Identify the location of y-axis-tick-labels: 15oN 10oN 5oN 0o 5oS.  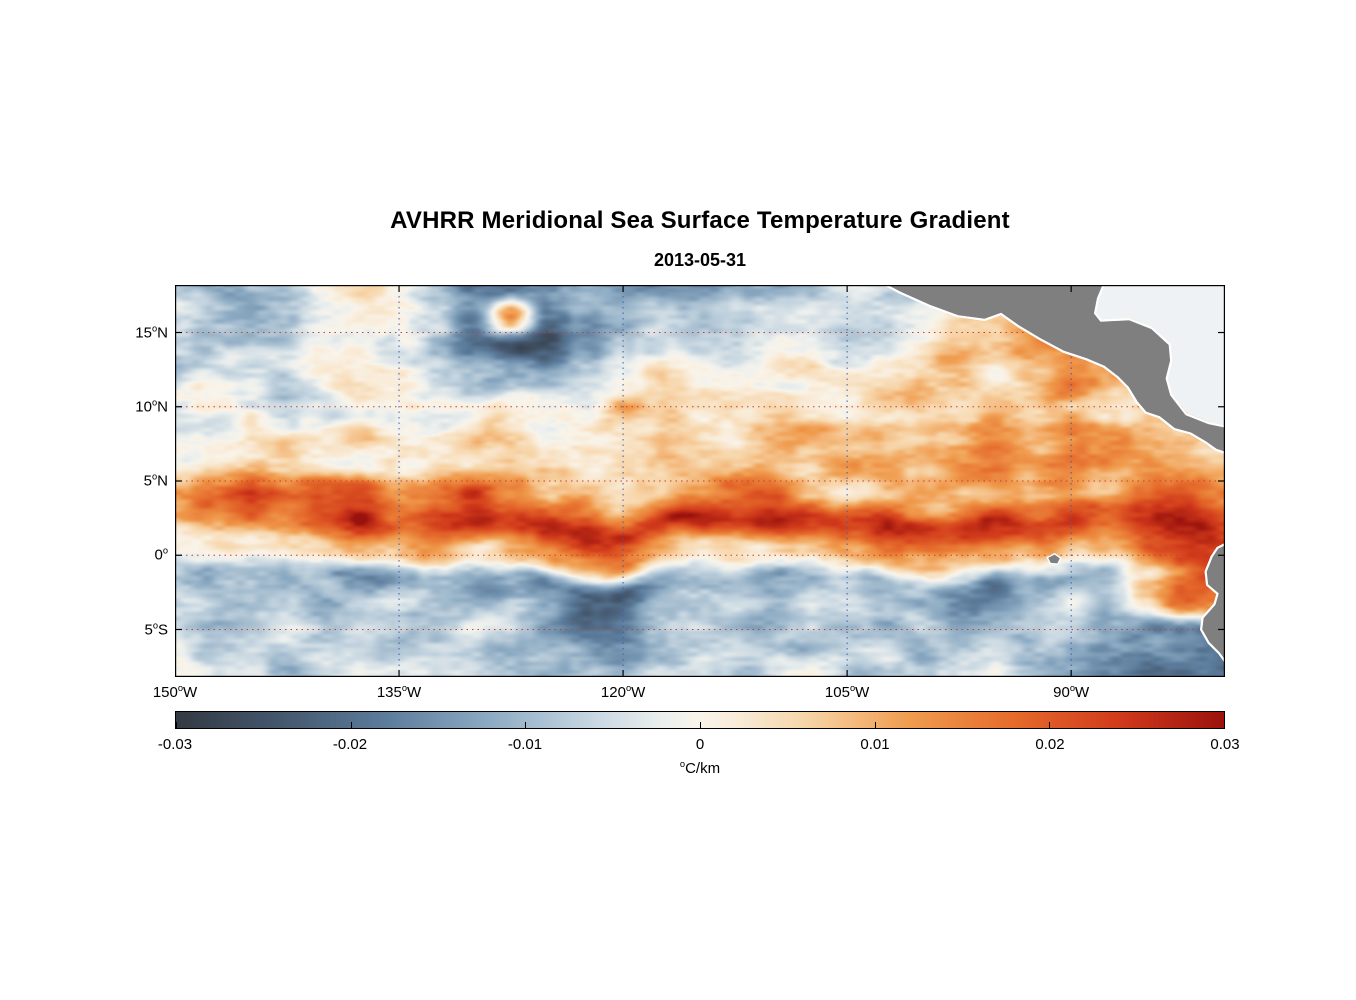
(134, 481).